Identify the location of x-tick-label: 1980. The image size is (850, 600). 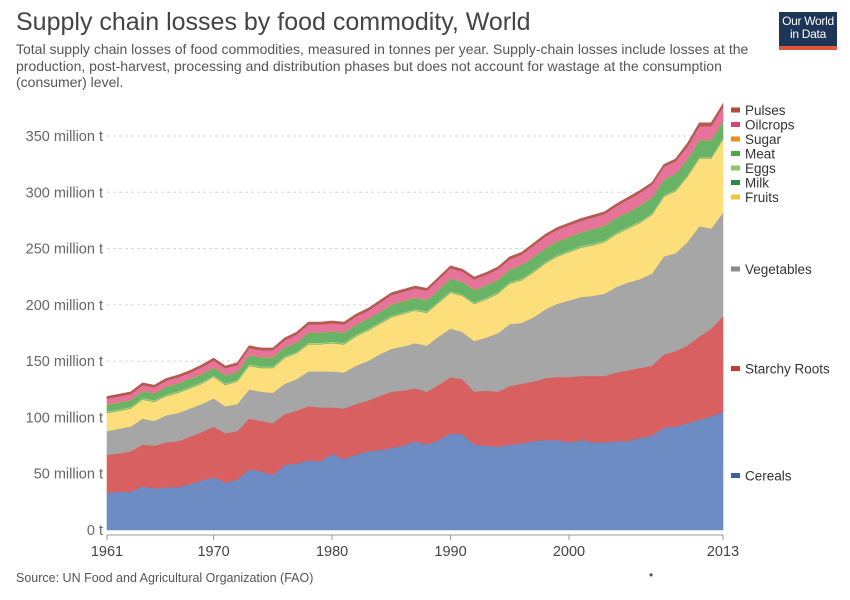
(332, 552).